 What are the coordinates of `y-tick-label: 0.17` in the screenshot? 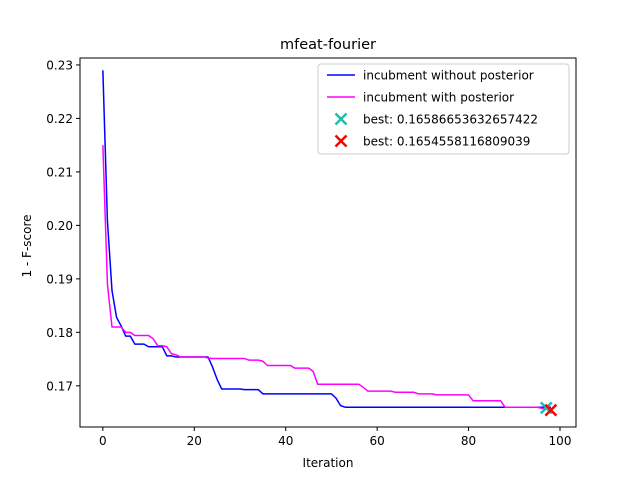 It's located at (59, 386).